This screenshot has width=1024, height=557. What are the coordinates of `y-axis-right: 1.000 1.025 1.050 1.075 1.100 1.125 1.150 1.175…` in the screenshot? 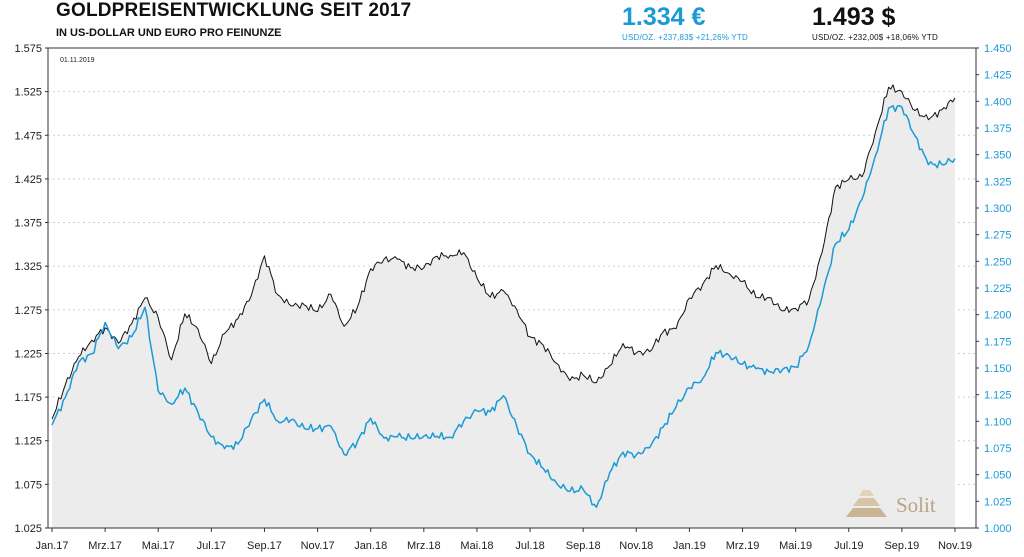 It's located at (994, 289).